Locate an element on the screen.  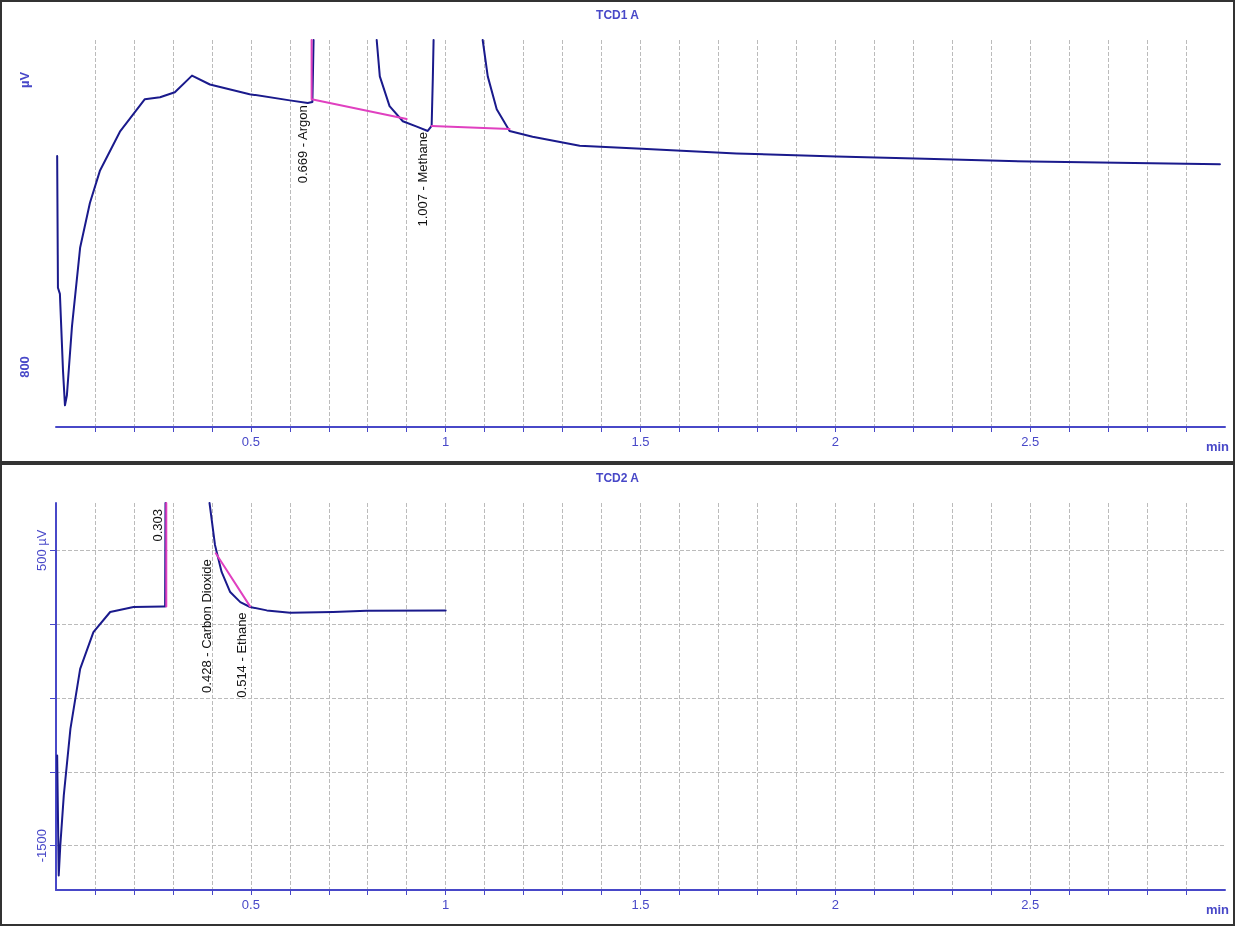
y-axis-title: µV is located at coordinates (24, 80).